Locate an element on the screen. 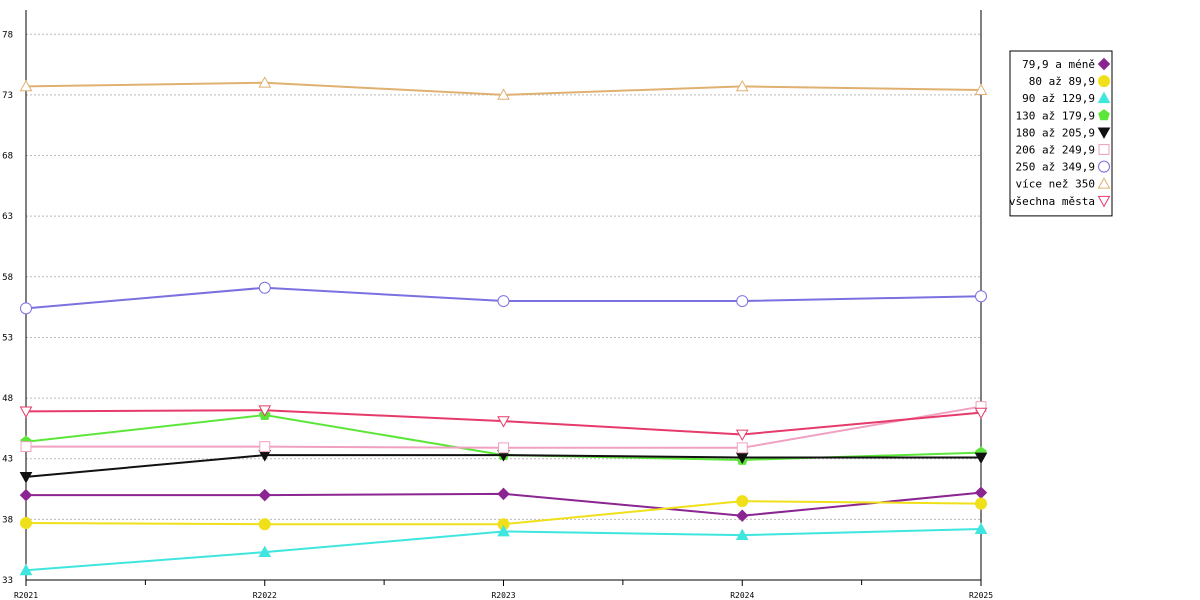 The image size is (1200, 600). legend-item: více než 350 is located at coordinates (1063, 184).